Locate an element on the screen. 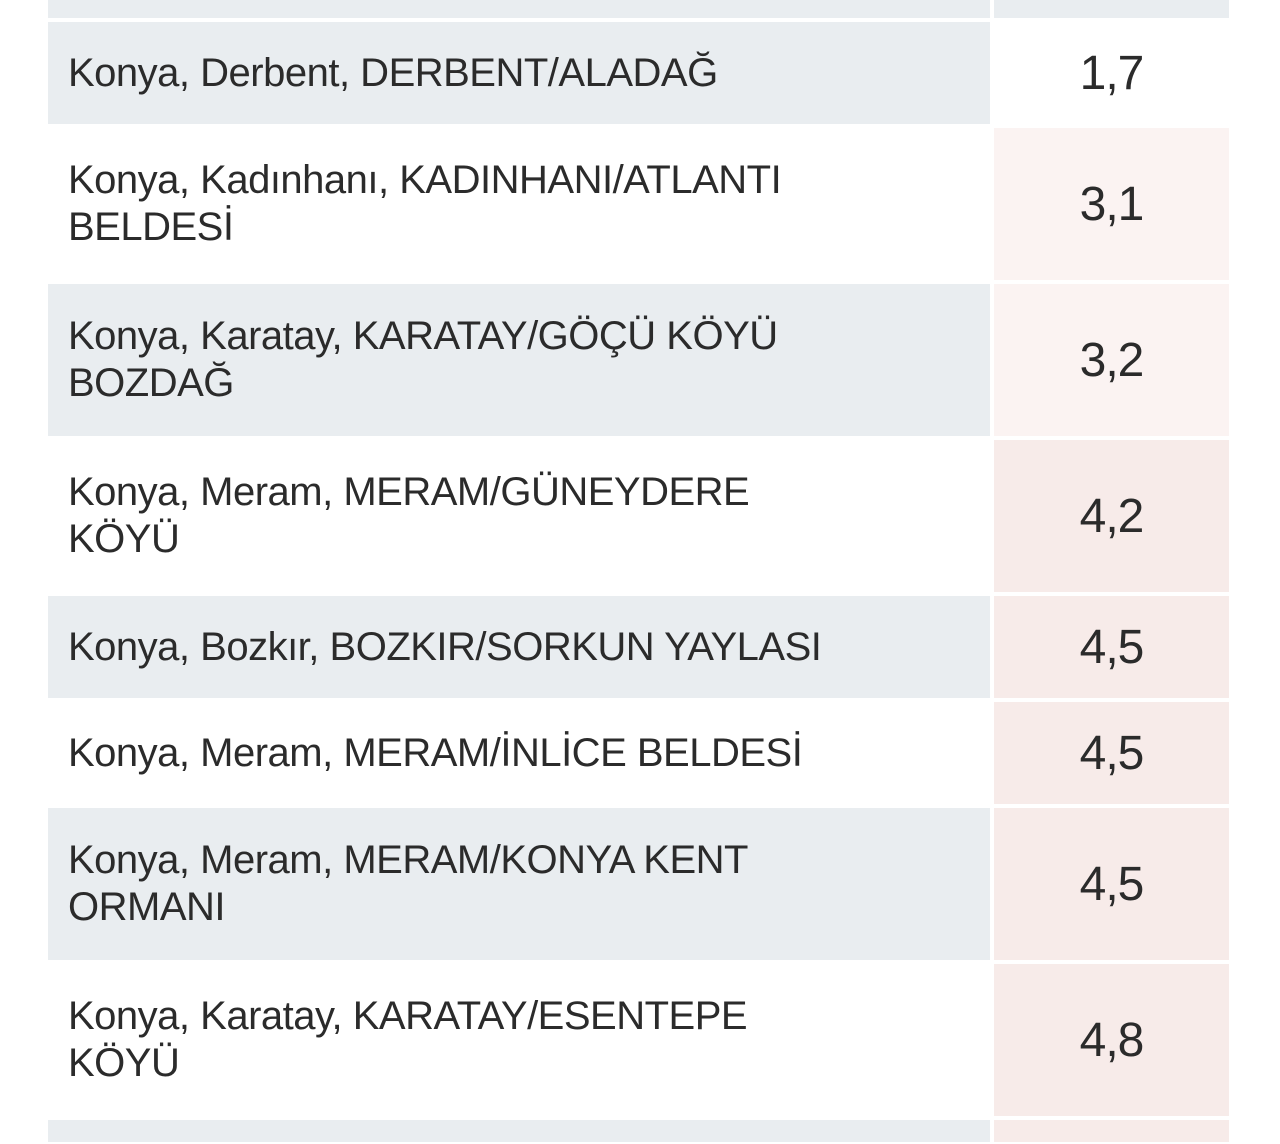 The width and height of the screenshot is (1280, 1144). magnitude-cell: 1,7 is located at coordinates (1111, 73).